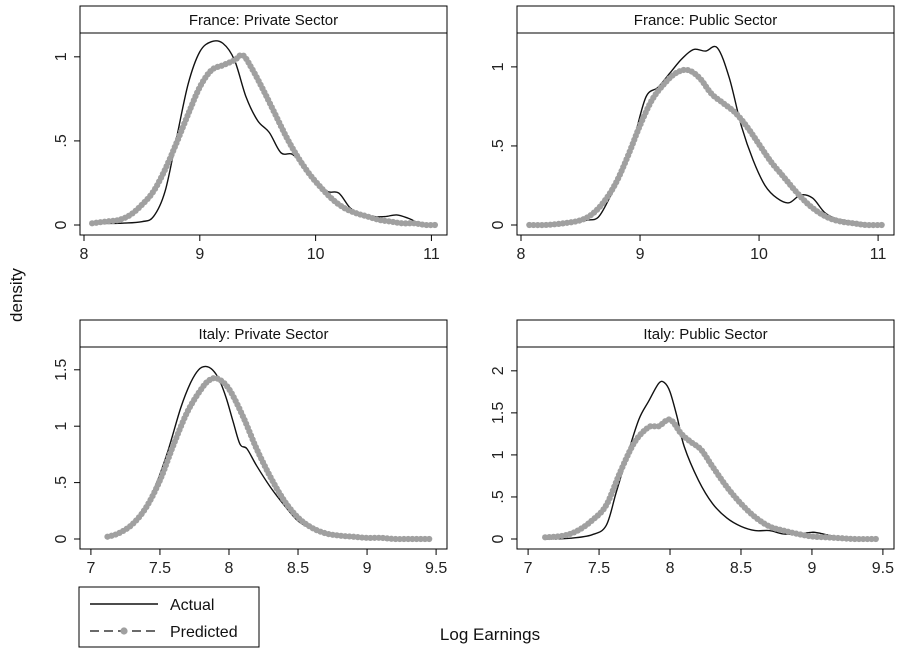  I want to click on legend-box, so click(169, 617).